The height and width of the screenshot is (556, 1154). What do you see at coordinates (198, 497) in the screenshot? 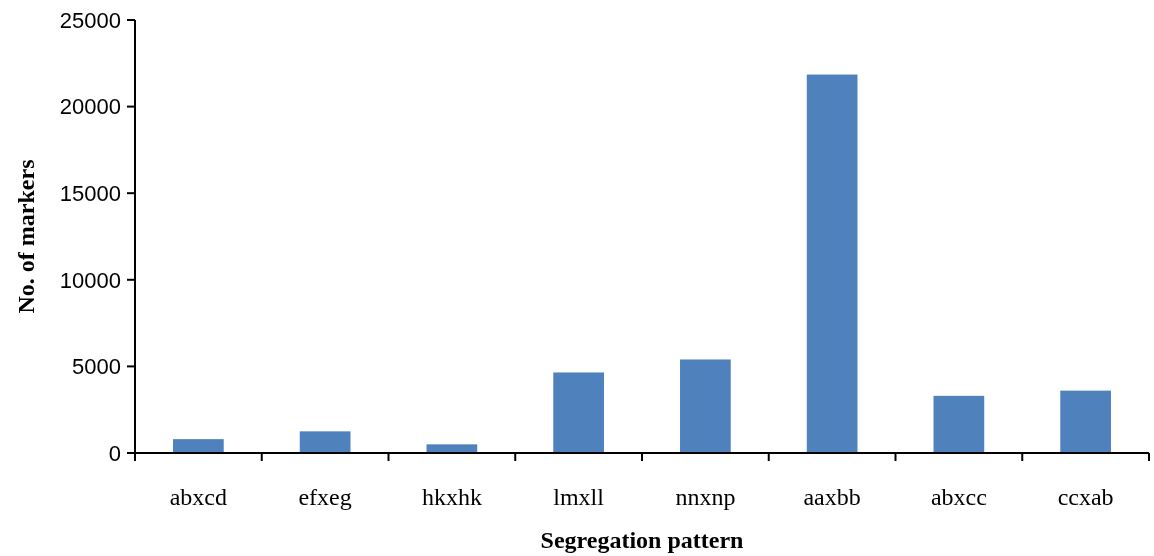
I see `x-tick-label: abxcd` at bounding box center [198, 497].